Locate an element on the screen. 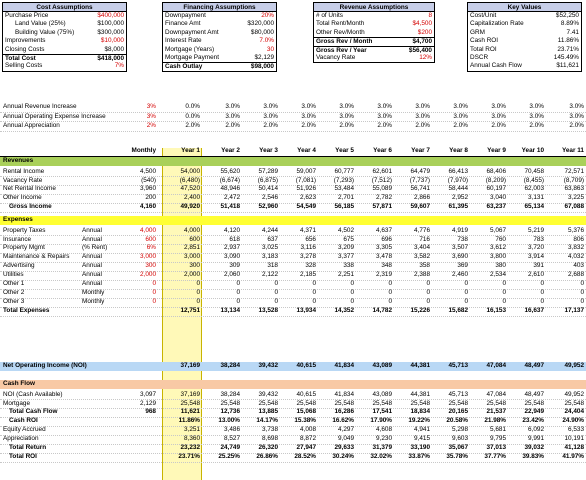  cost-value: $100,000 is located at coordinates (110, 24).